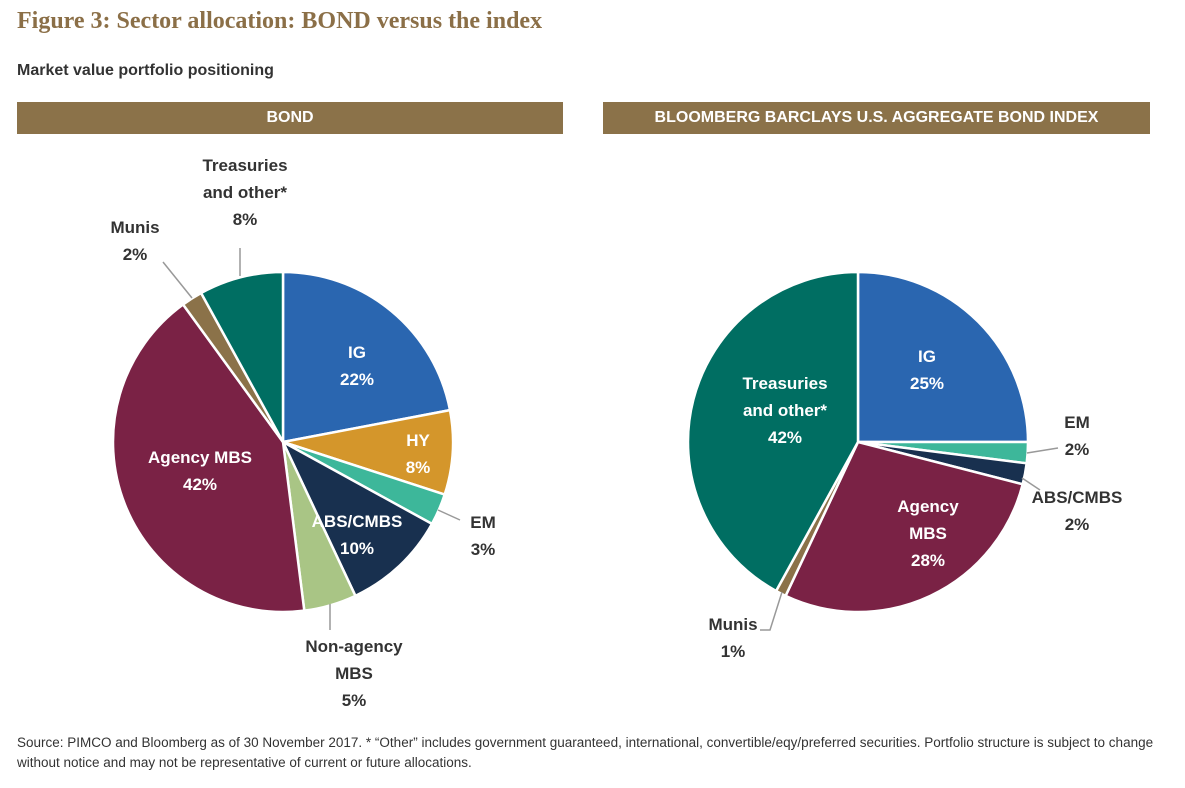 Image resolution: width=1185 pixels, height=788 pixels. What do you see at coordinates (1077, 511) in the screenshot?
I see `label-abs-cmbs: ABS/CMBS 2%` at bounding box center [1077, 511].